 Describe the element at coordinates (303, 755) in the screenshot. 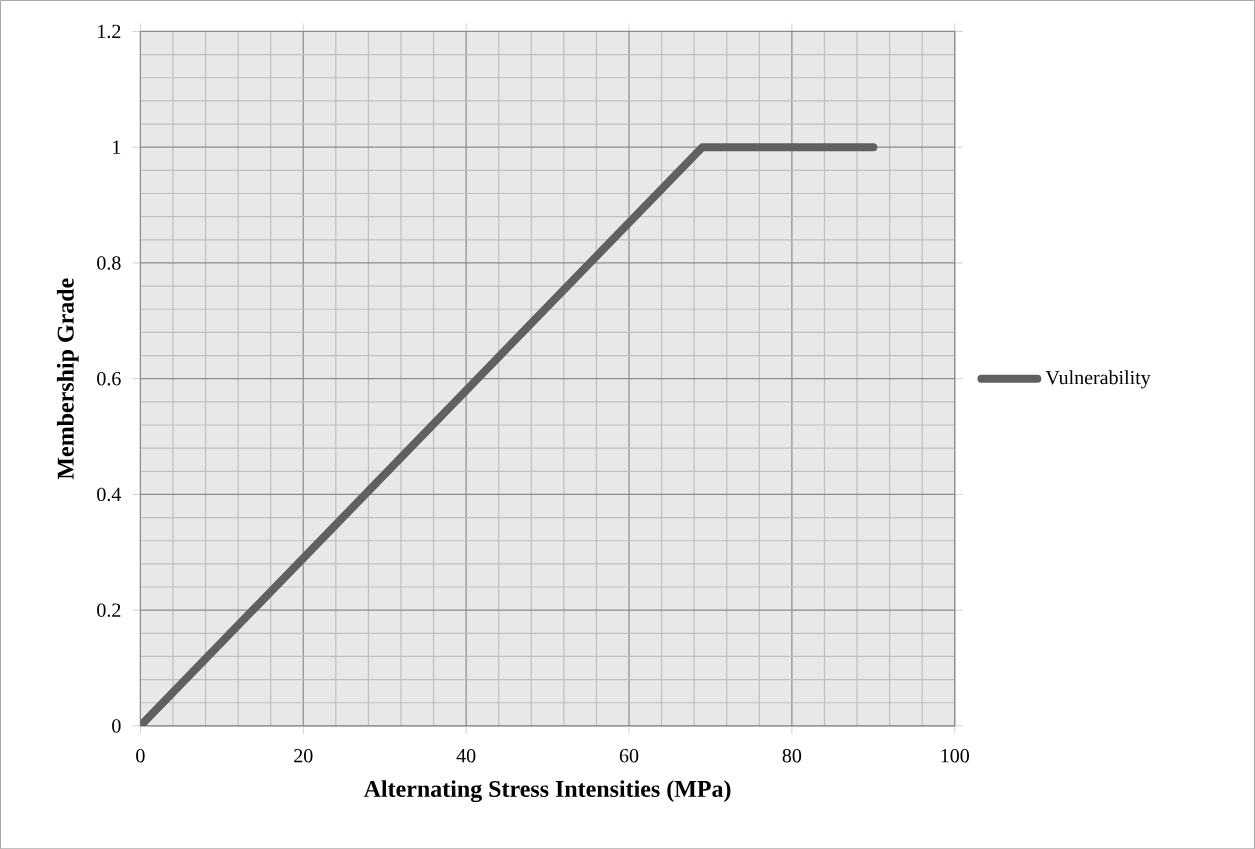

I see `x-tick-label: 20` at that location.